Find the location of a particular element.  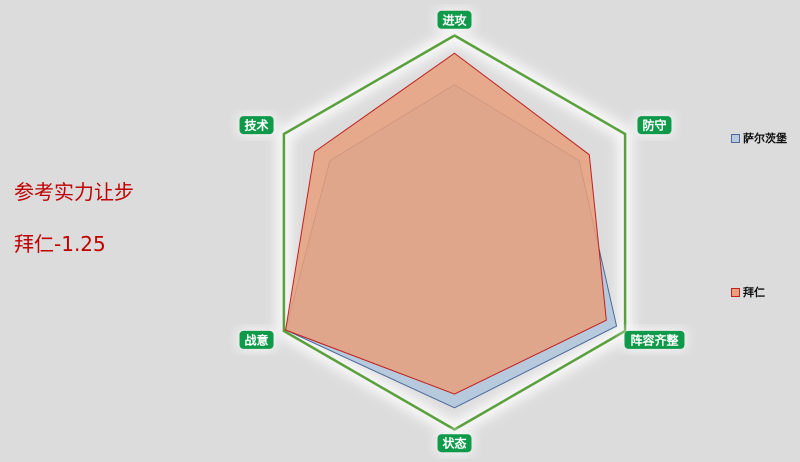

axis-label: 阵容齐整 is located at coordinates (654, 339).